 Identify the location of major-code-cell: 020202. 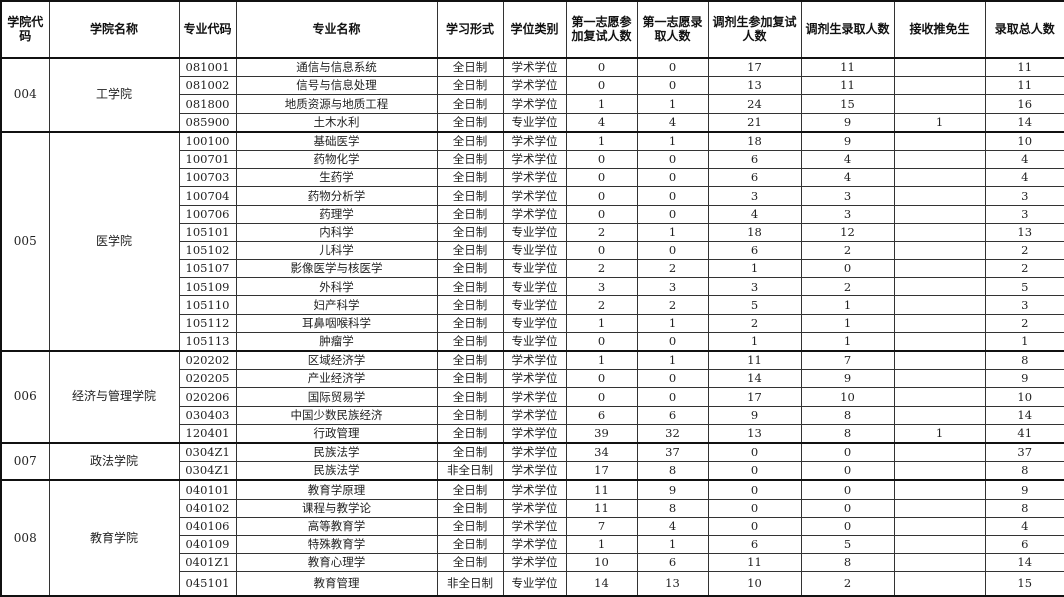
(207, 360).